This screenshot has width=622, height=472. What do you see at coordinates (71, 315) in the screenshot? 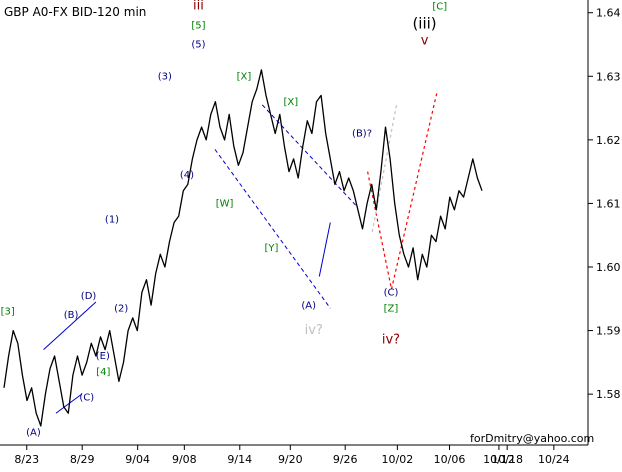
I see `wave-label: (B)` at bounding box center [71, 315].